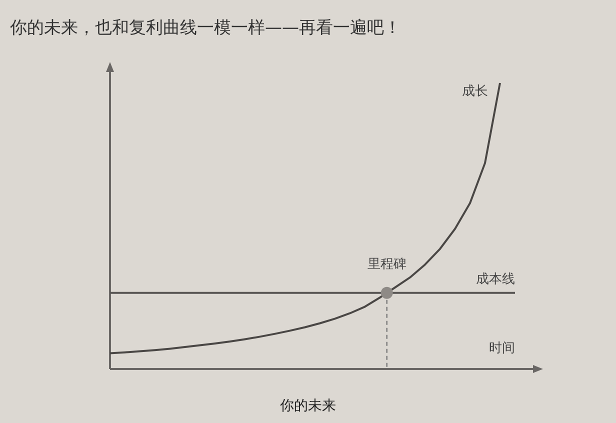  Describe the element at coordinates (386, 264) in the screenshot. I see `annotation: 里程碑` at that location.